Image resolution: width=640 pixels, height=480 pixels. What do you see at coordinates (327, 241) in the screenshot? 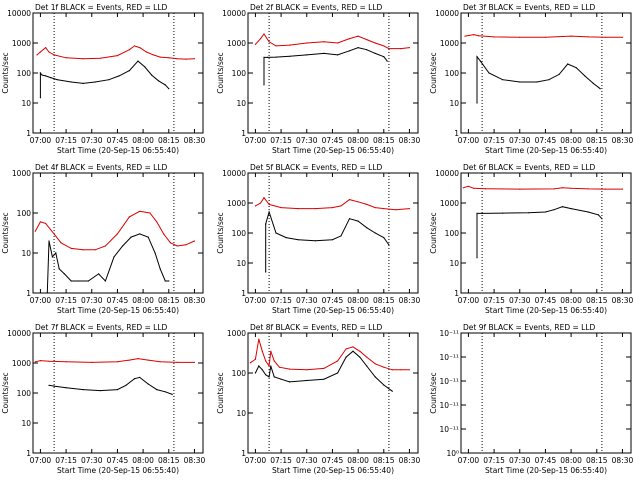
I see `series-events-line` at bounding box center [327, 241].